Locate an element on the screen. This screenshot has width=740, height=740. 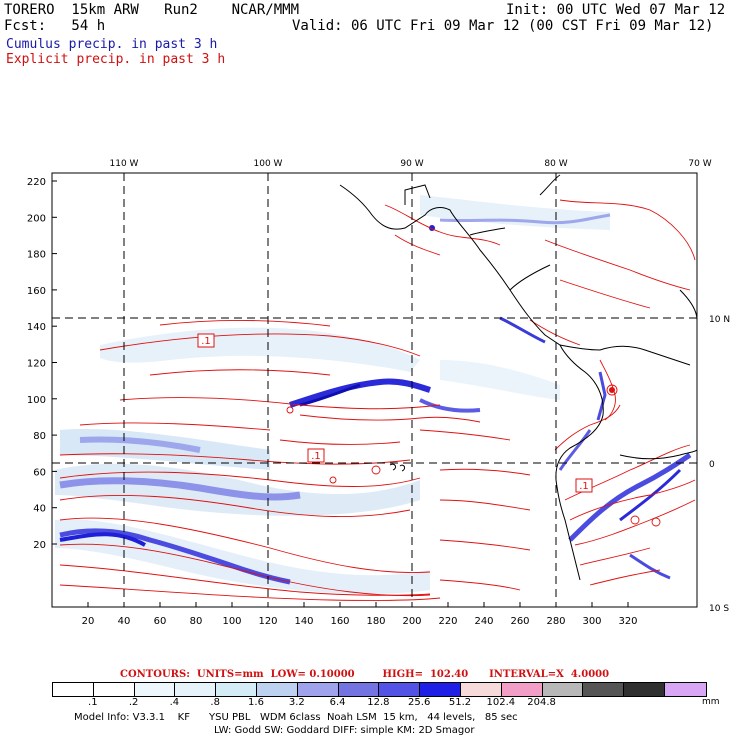
longitude-labels: 110 W 100 W 90 W 80 W 70 W is located at coordinates (411, 164).